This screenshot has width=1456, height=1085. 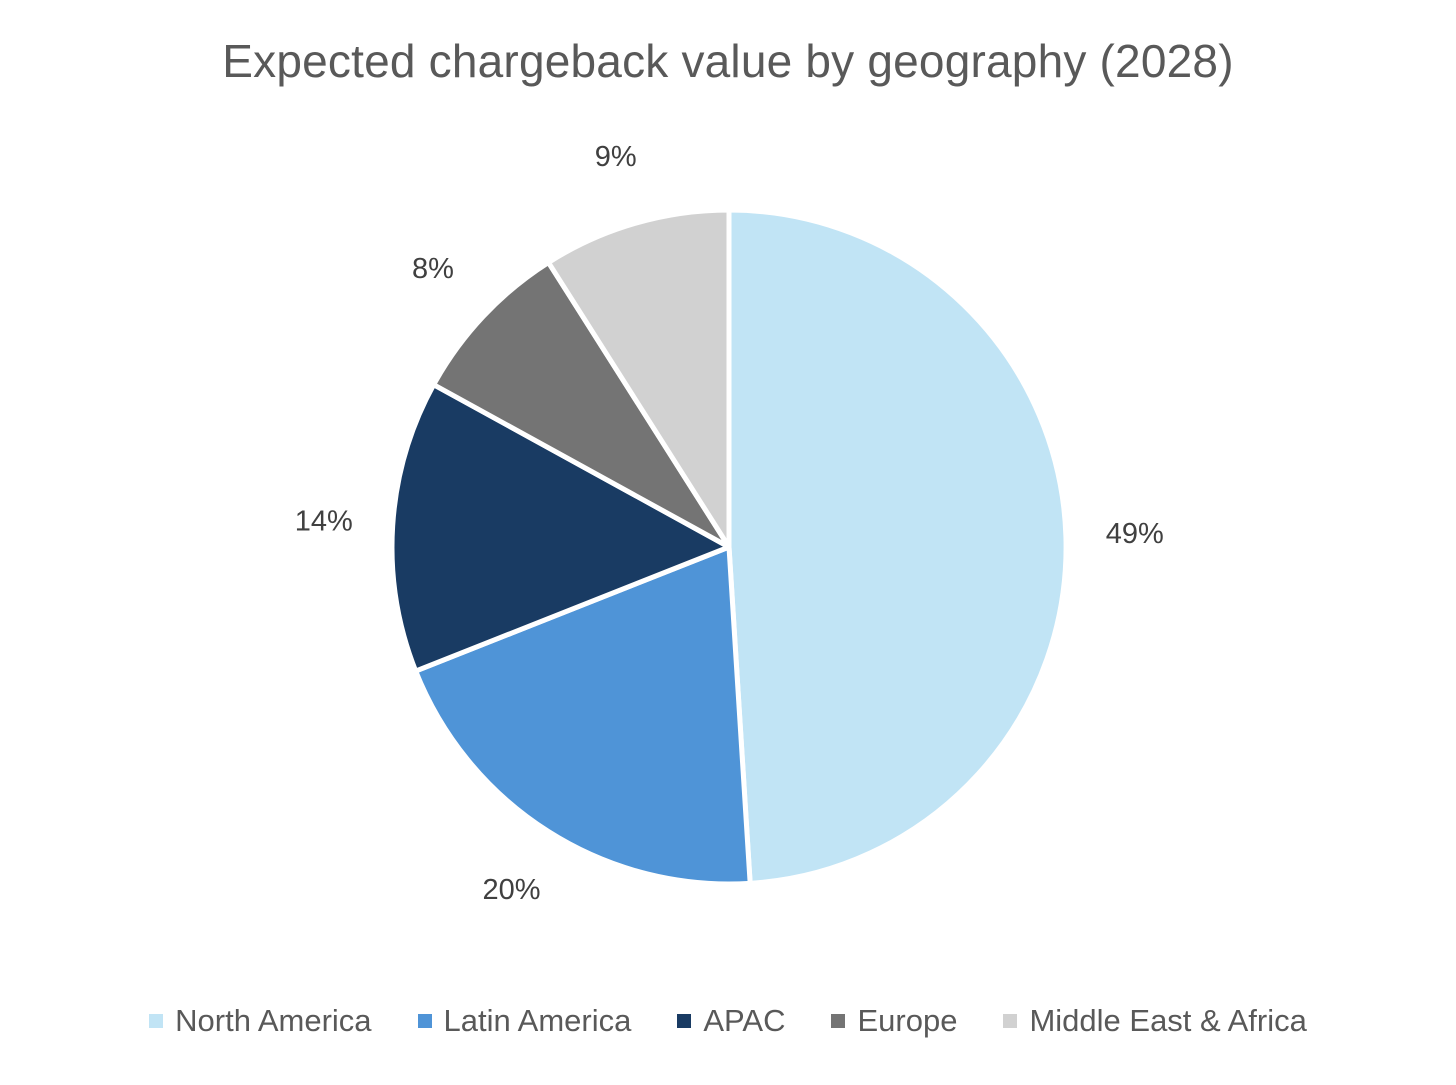 I want to click on data-label-latin-america: 20%, so click(x=511, y=890).